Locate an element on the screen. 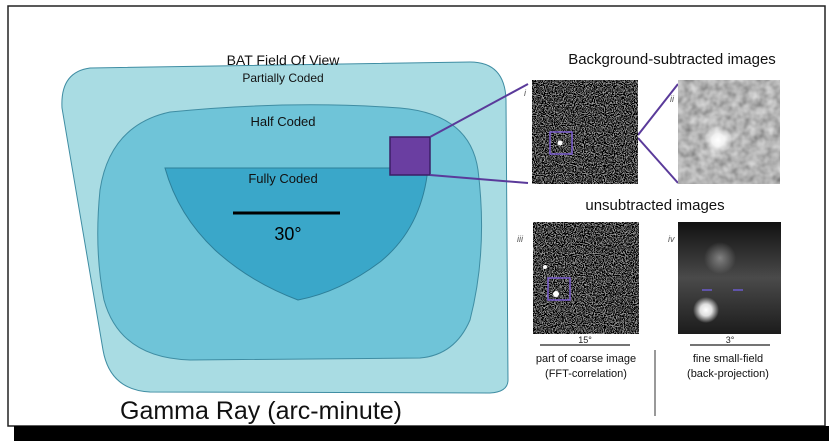 Image resolution: width=833 pixels, height=443 pixels. panel-ii-label: ii is located at coordinates (672, 99).